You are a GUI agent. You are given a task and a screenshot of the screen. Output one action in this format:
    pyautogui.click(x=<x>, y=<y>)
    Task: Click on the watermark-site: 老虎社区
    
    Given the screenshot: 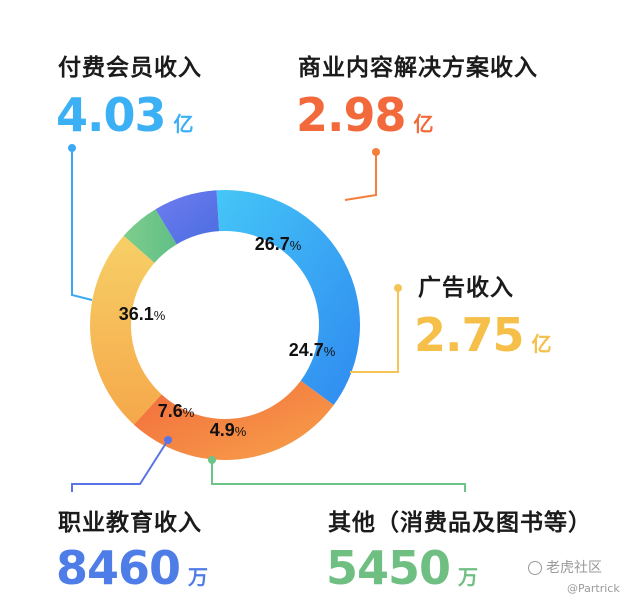 What is the action you would take?
    pyautogui.click(x=565, y=567)
    